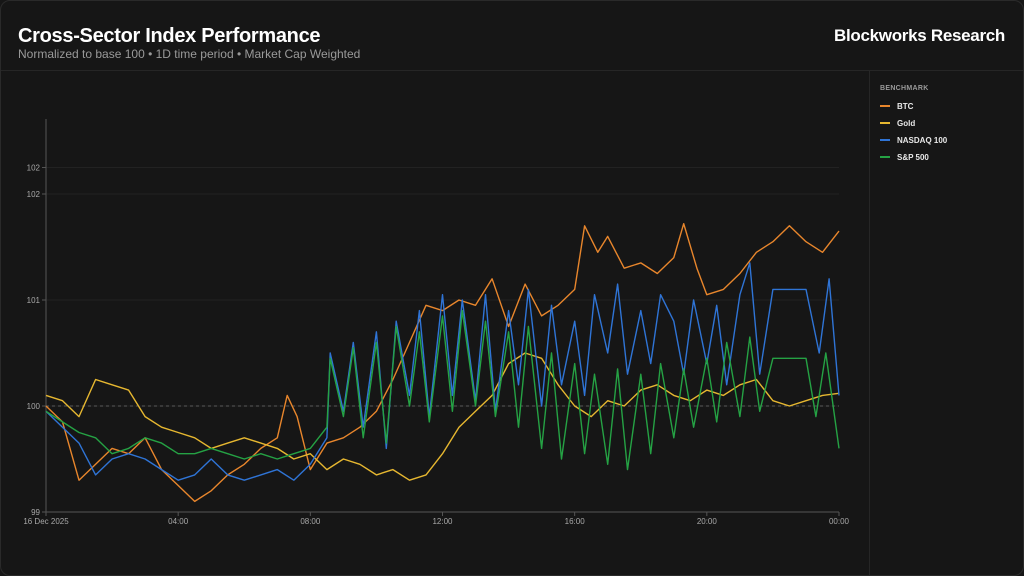  I want to click on chart-title: Cross-Sector Index Performance, so click(169, 36).